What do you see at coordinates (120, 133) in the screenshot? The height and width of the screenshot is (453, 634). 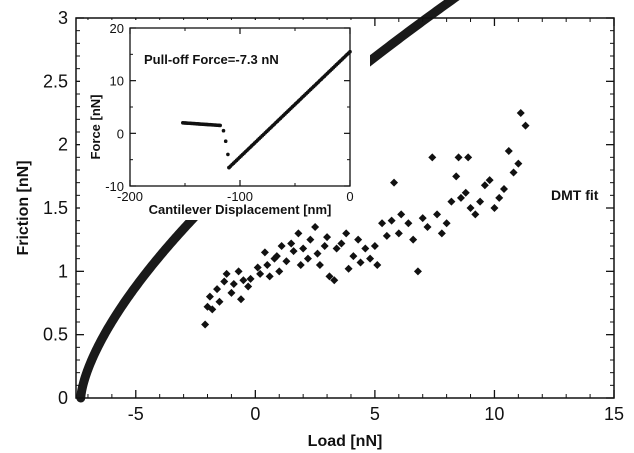 I see `inset-y-tick-label: 0` at bounding box center [120, 133].